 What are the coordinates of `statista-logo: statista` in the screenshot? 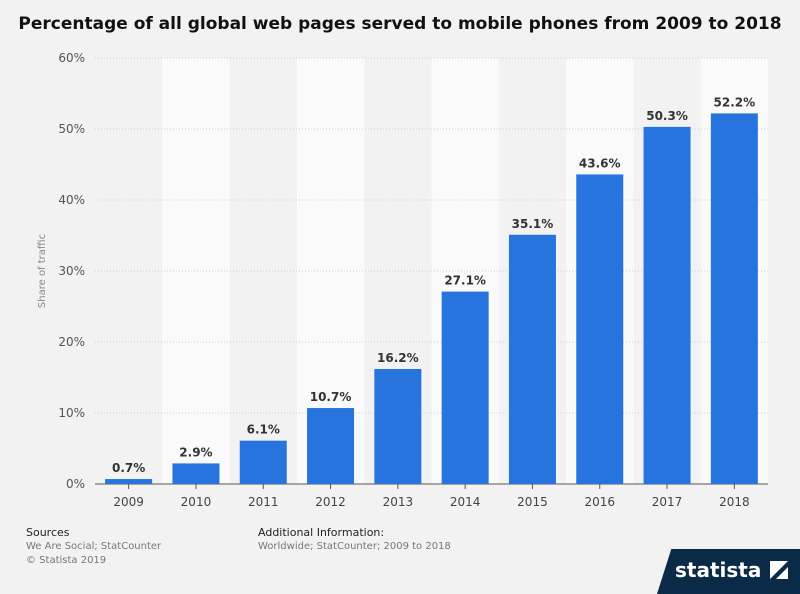 It's located at (728, 571).